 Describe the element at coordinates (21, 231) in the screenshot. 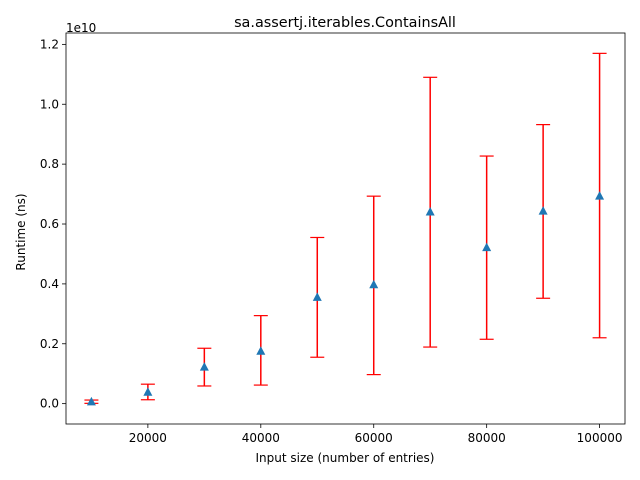

I see `y-axis-label: Runtime (ns)` at that location.